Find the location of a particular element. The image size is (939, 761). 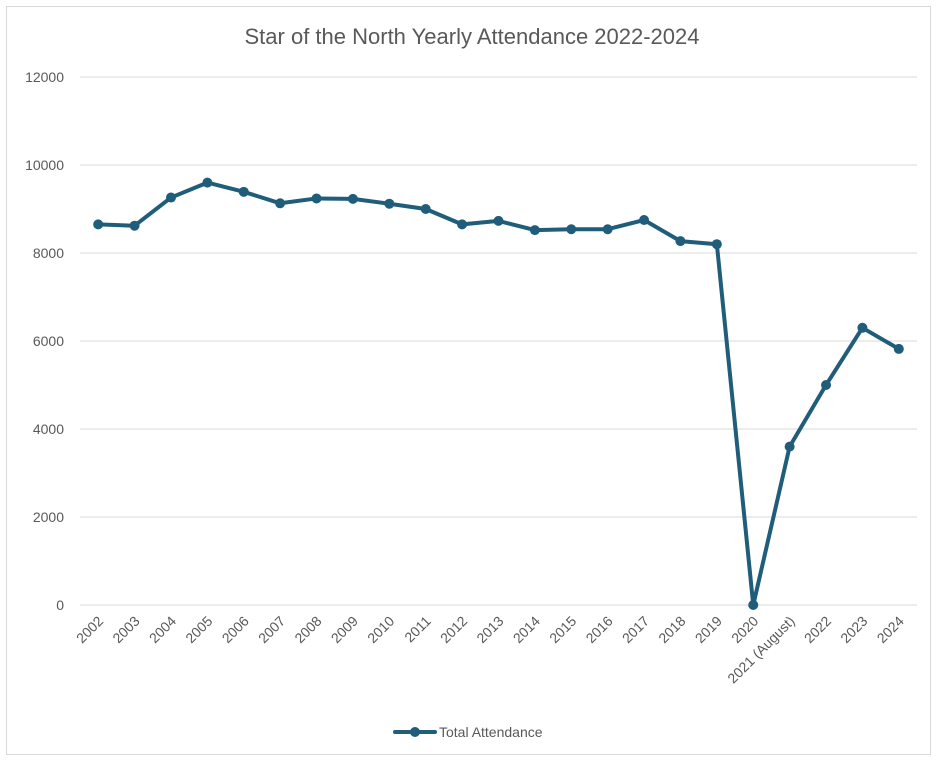

x-tick-label: 2023 is located at coordinates (853, 629).